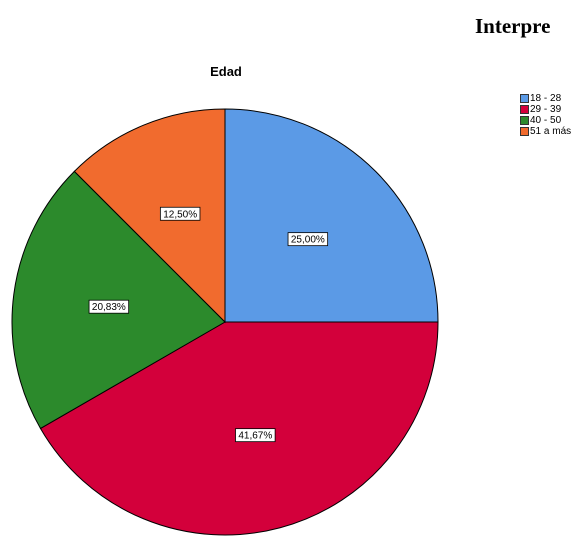 Image resolution: width=586 pixels, height=553 pixels. I want to click on legend-label: 40 - 50, so click(546, 120).